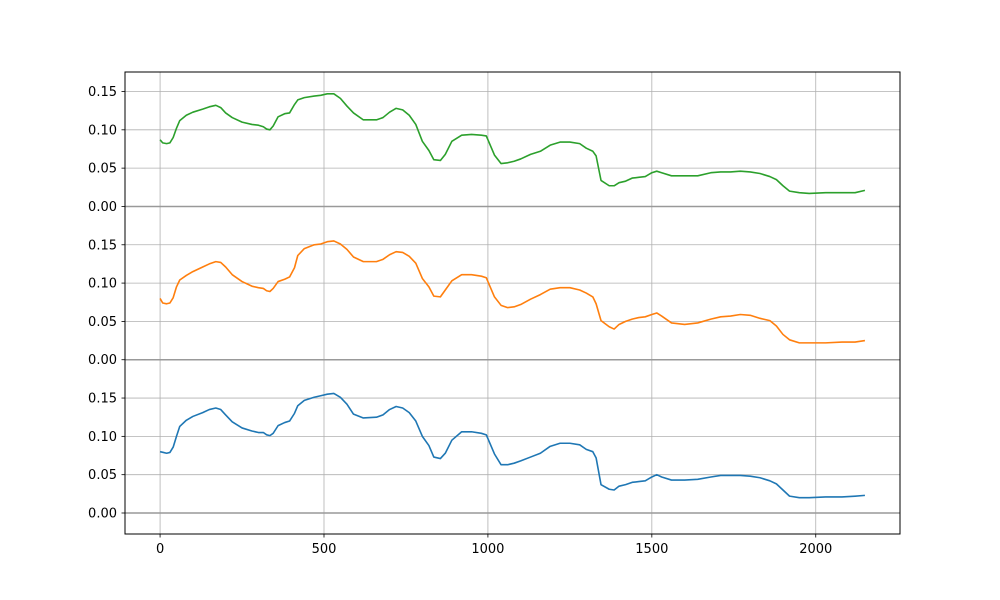  Describe the element at coordinates (160, 549) in the screenshot. I see `x-tick-label: 0` at that location.